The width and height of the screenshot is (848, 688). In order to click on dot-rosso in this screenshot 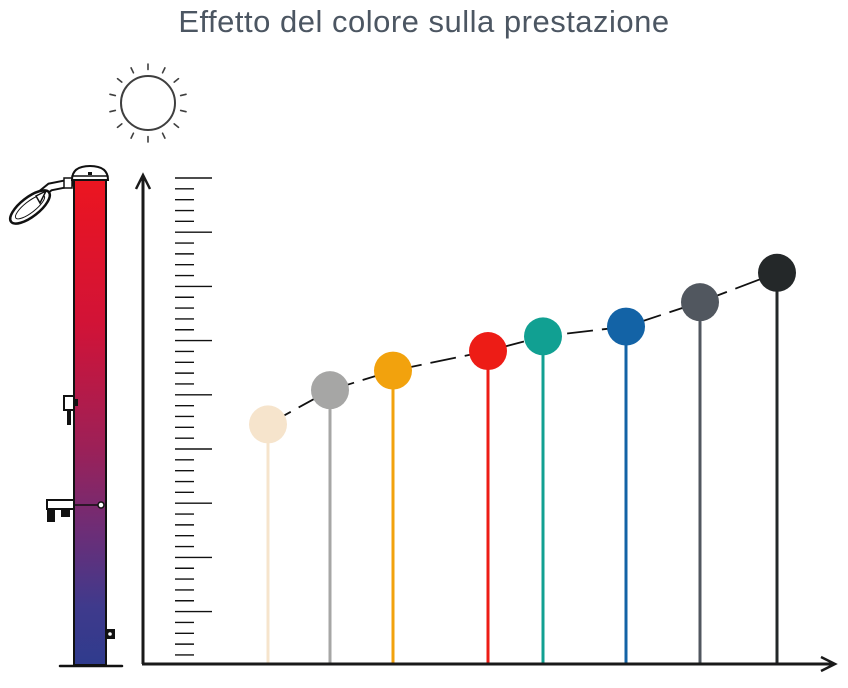, I will do `click(488, 351)`.